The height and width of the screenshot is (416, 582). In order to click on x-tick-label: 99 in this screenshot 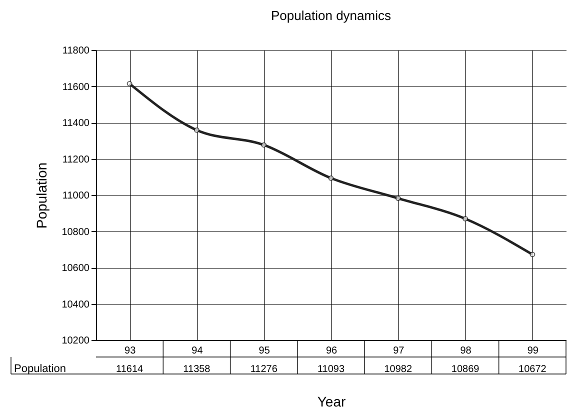, I will do `click(533, 351)`.